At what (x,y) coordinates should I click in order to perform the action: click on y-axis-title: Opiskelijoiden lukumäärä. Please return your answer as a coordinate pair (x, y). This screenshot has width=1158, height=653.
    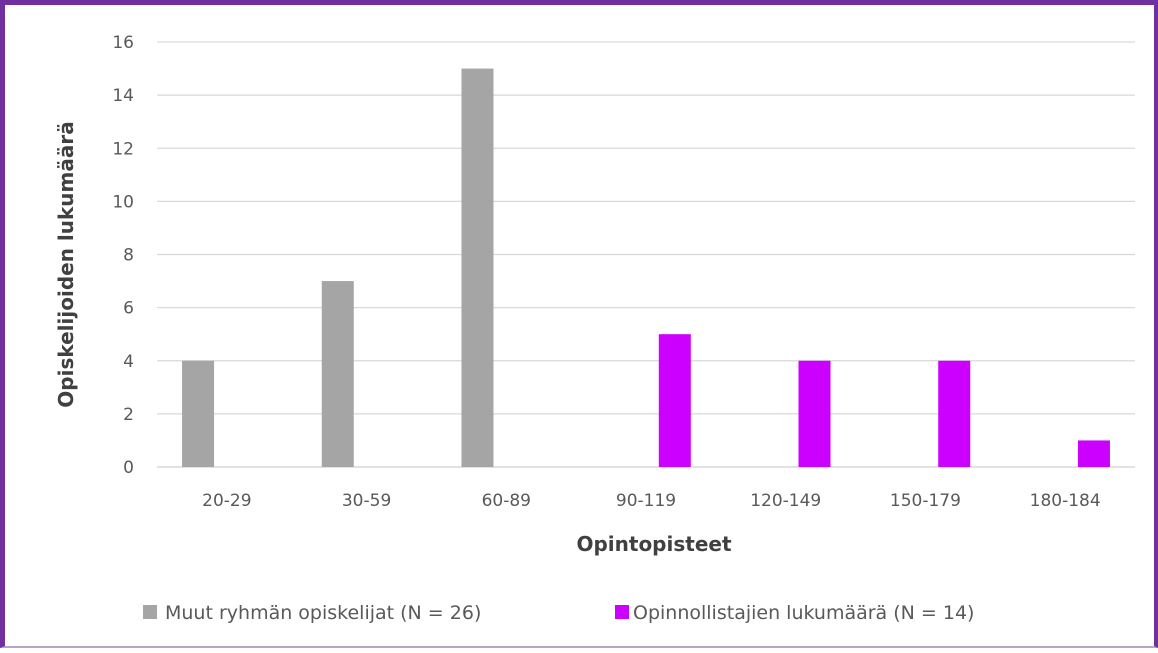
    Looking at the image, I should click on (66, 264).